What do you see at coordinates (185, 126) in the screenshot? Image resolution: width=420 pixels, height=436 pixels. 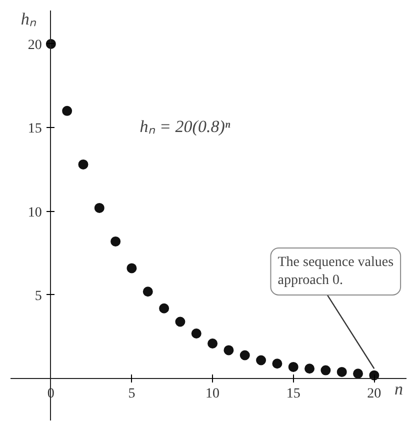 I see `annotation: hₙ = 20(0.8)ⁿ` at bounding box center [185, 126].